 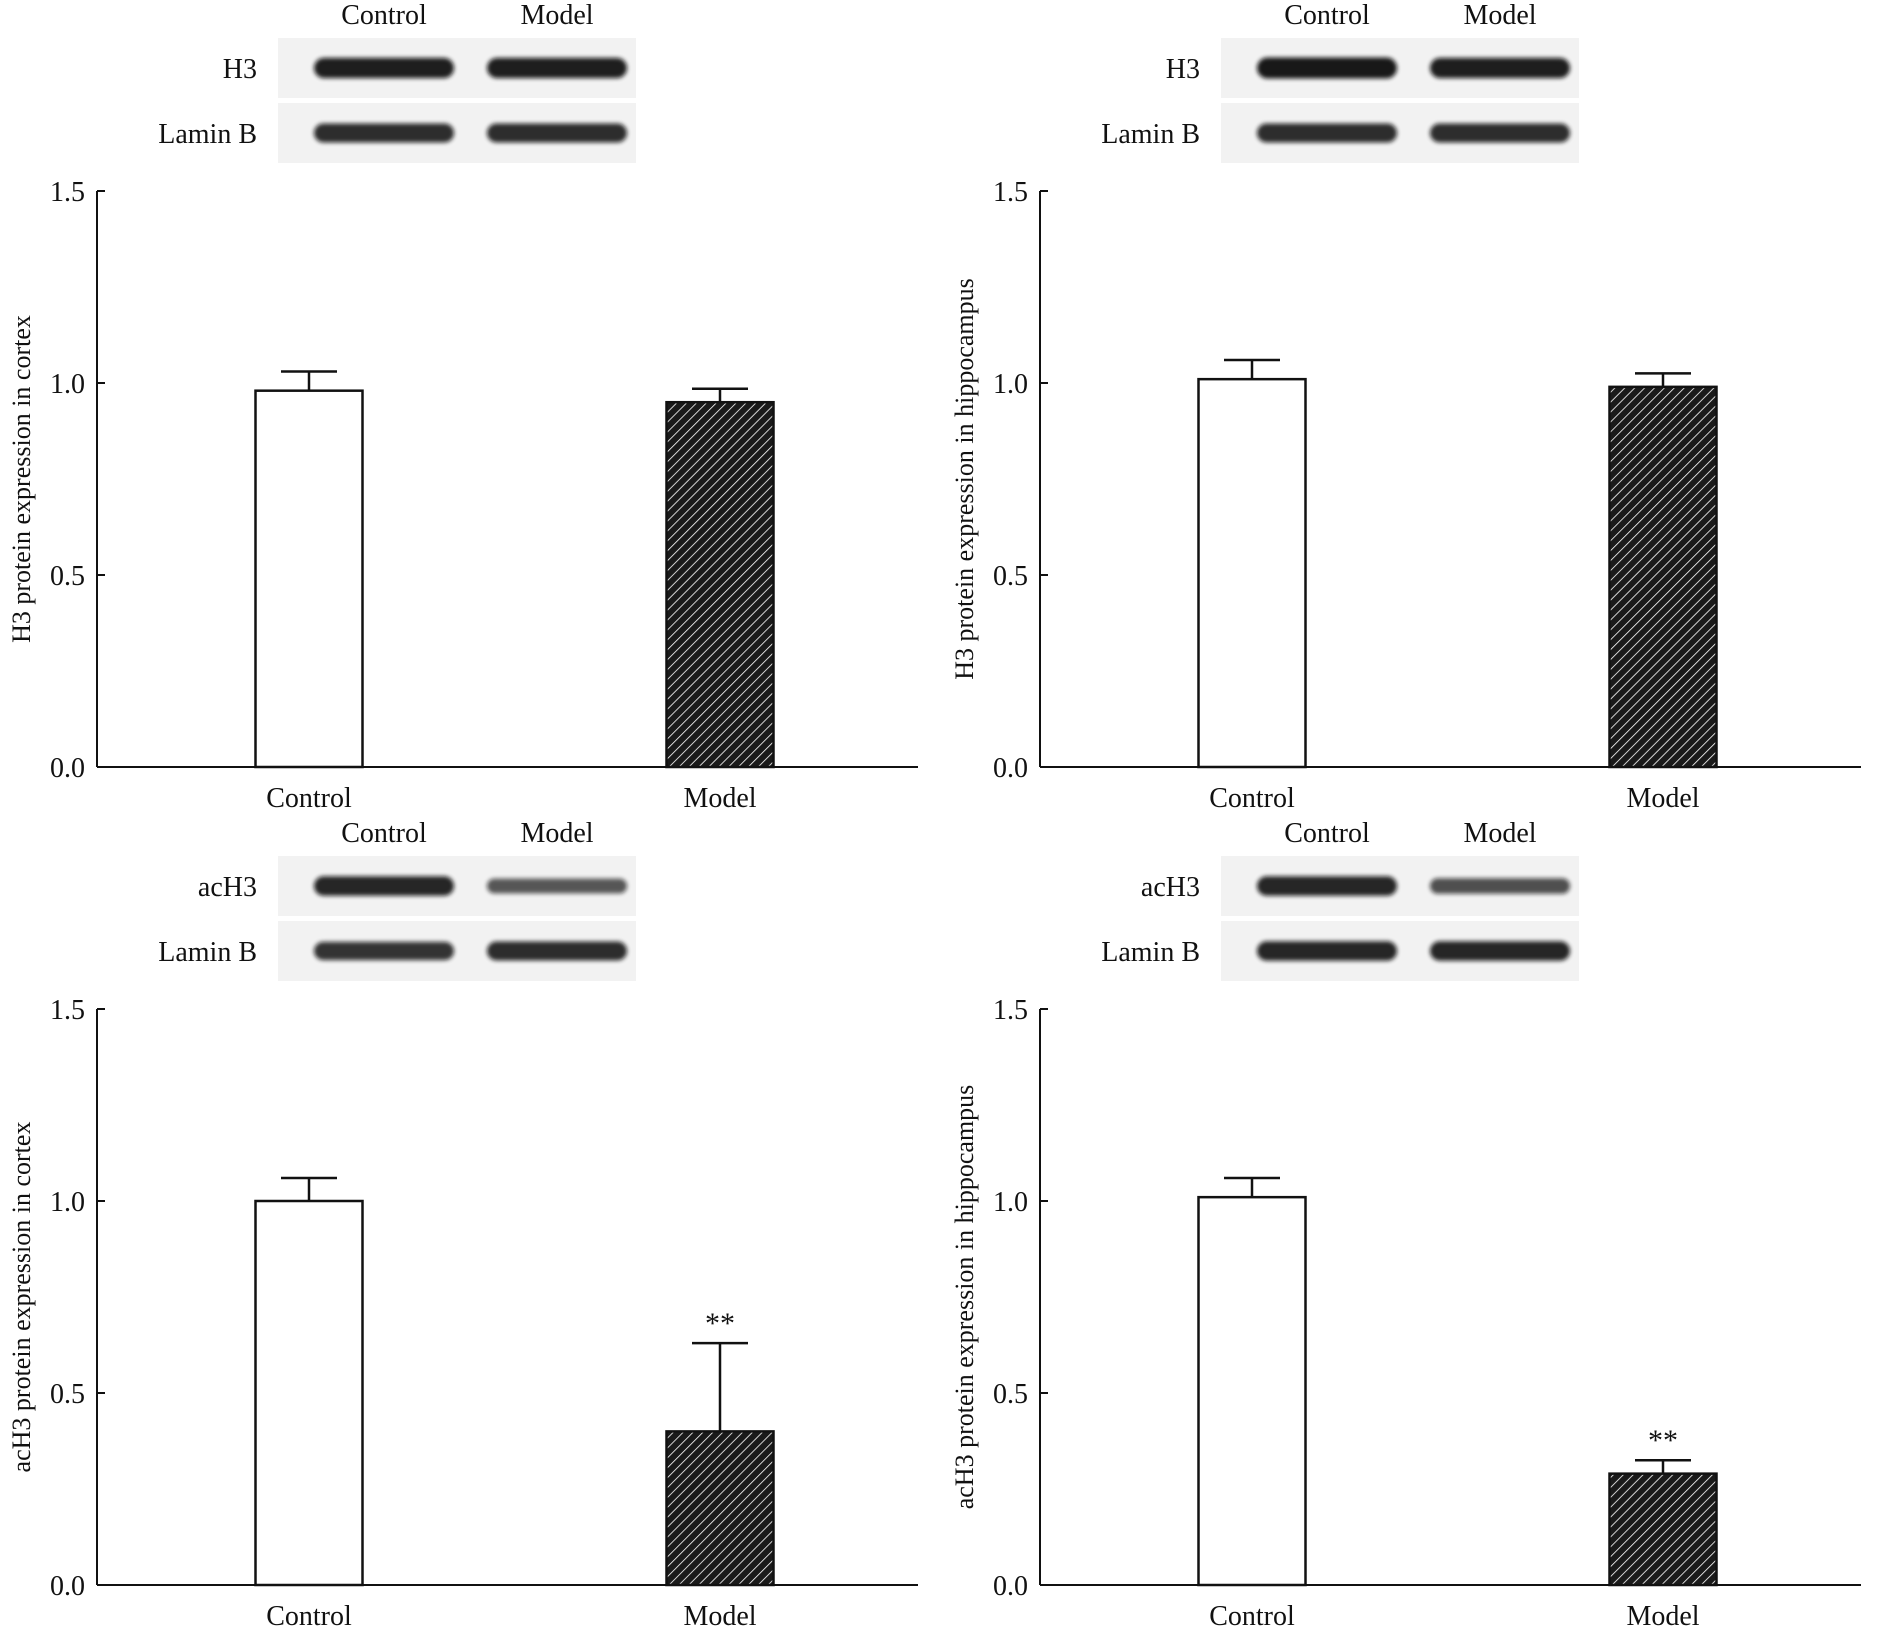 What do you see at coordinates (964, 479) in the screenshot?
I see `y-axis-label: H3 protein expression in hippocampus` at bounding box center [964, 479].